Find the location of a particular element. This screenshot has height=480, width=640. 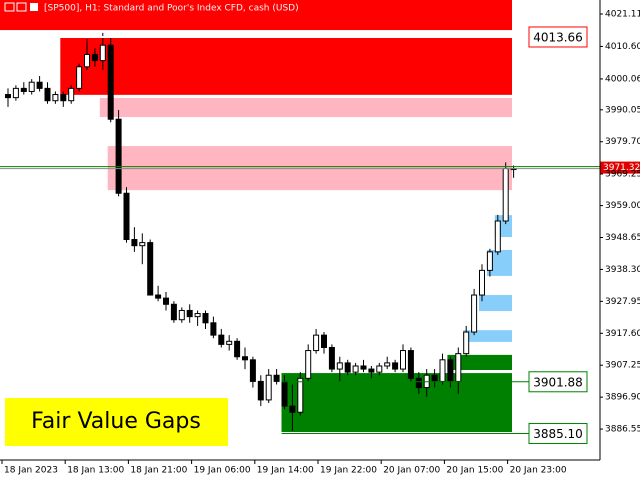

y-tick-label: 4010.60 is located at coordinates (622, 47).